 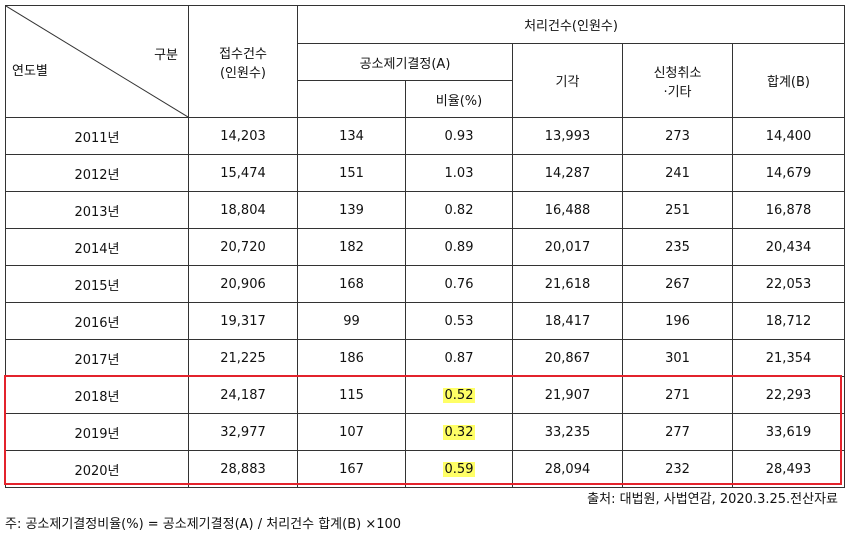 What do you see at coordinates (567, 210) in the screenshot?
I see `cell-dismissed: 16,488` at bounding box center [567, 210].